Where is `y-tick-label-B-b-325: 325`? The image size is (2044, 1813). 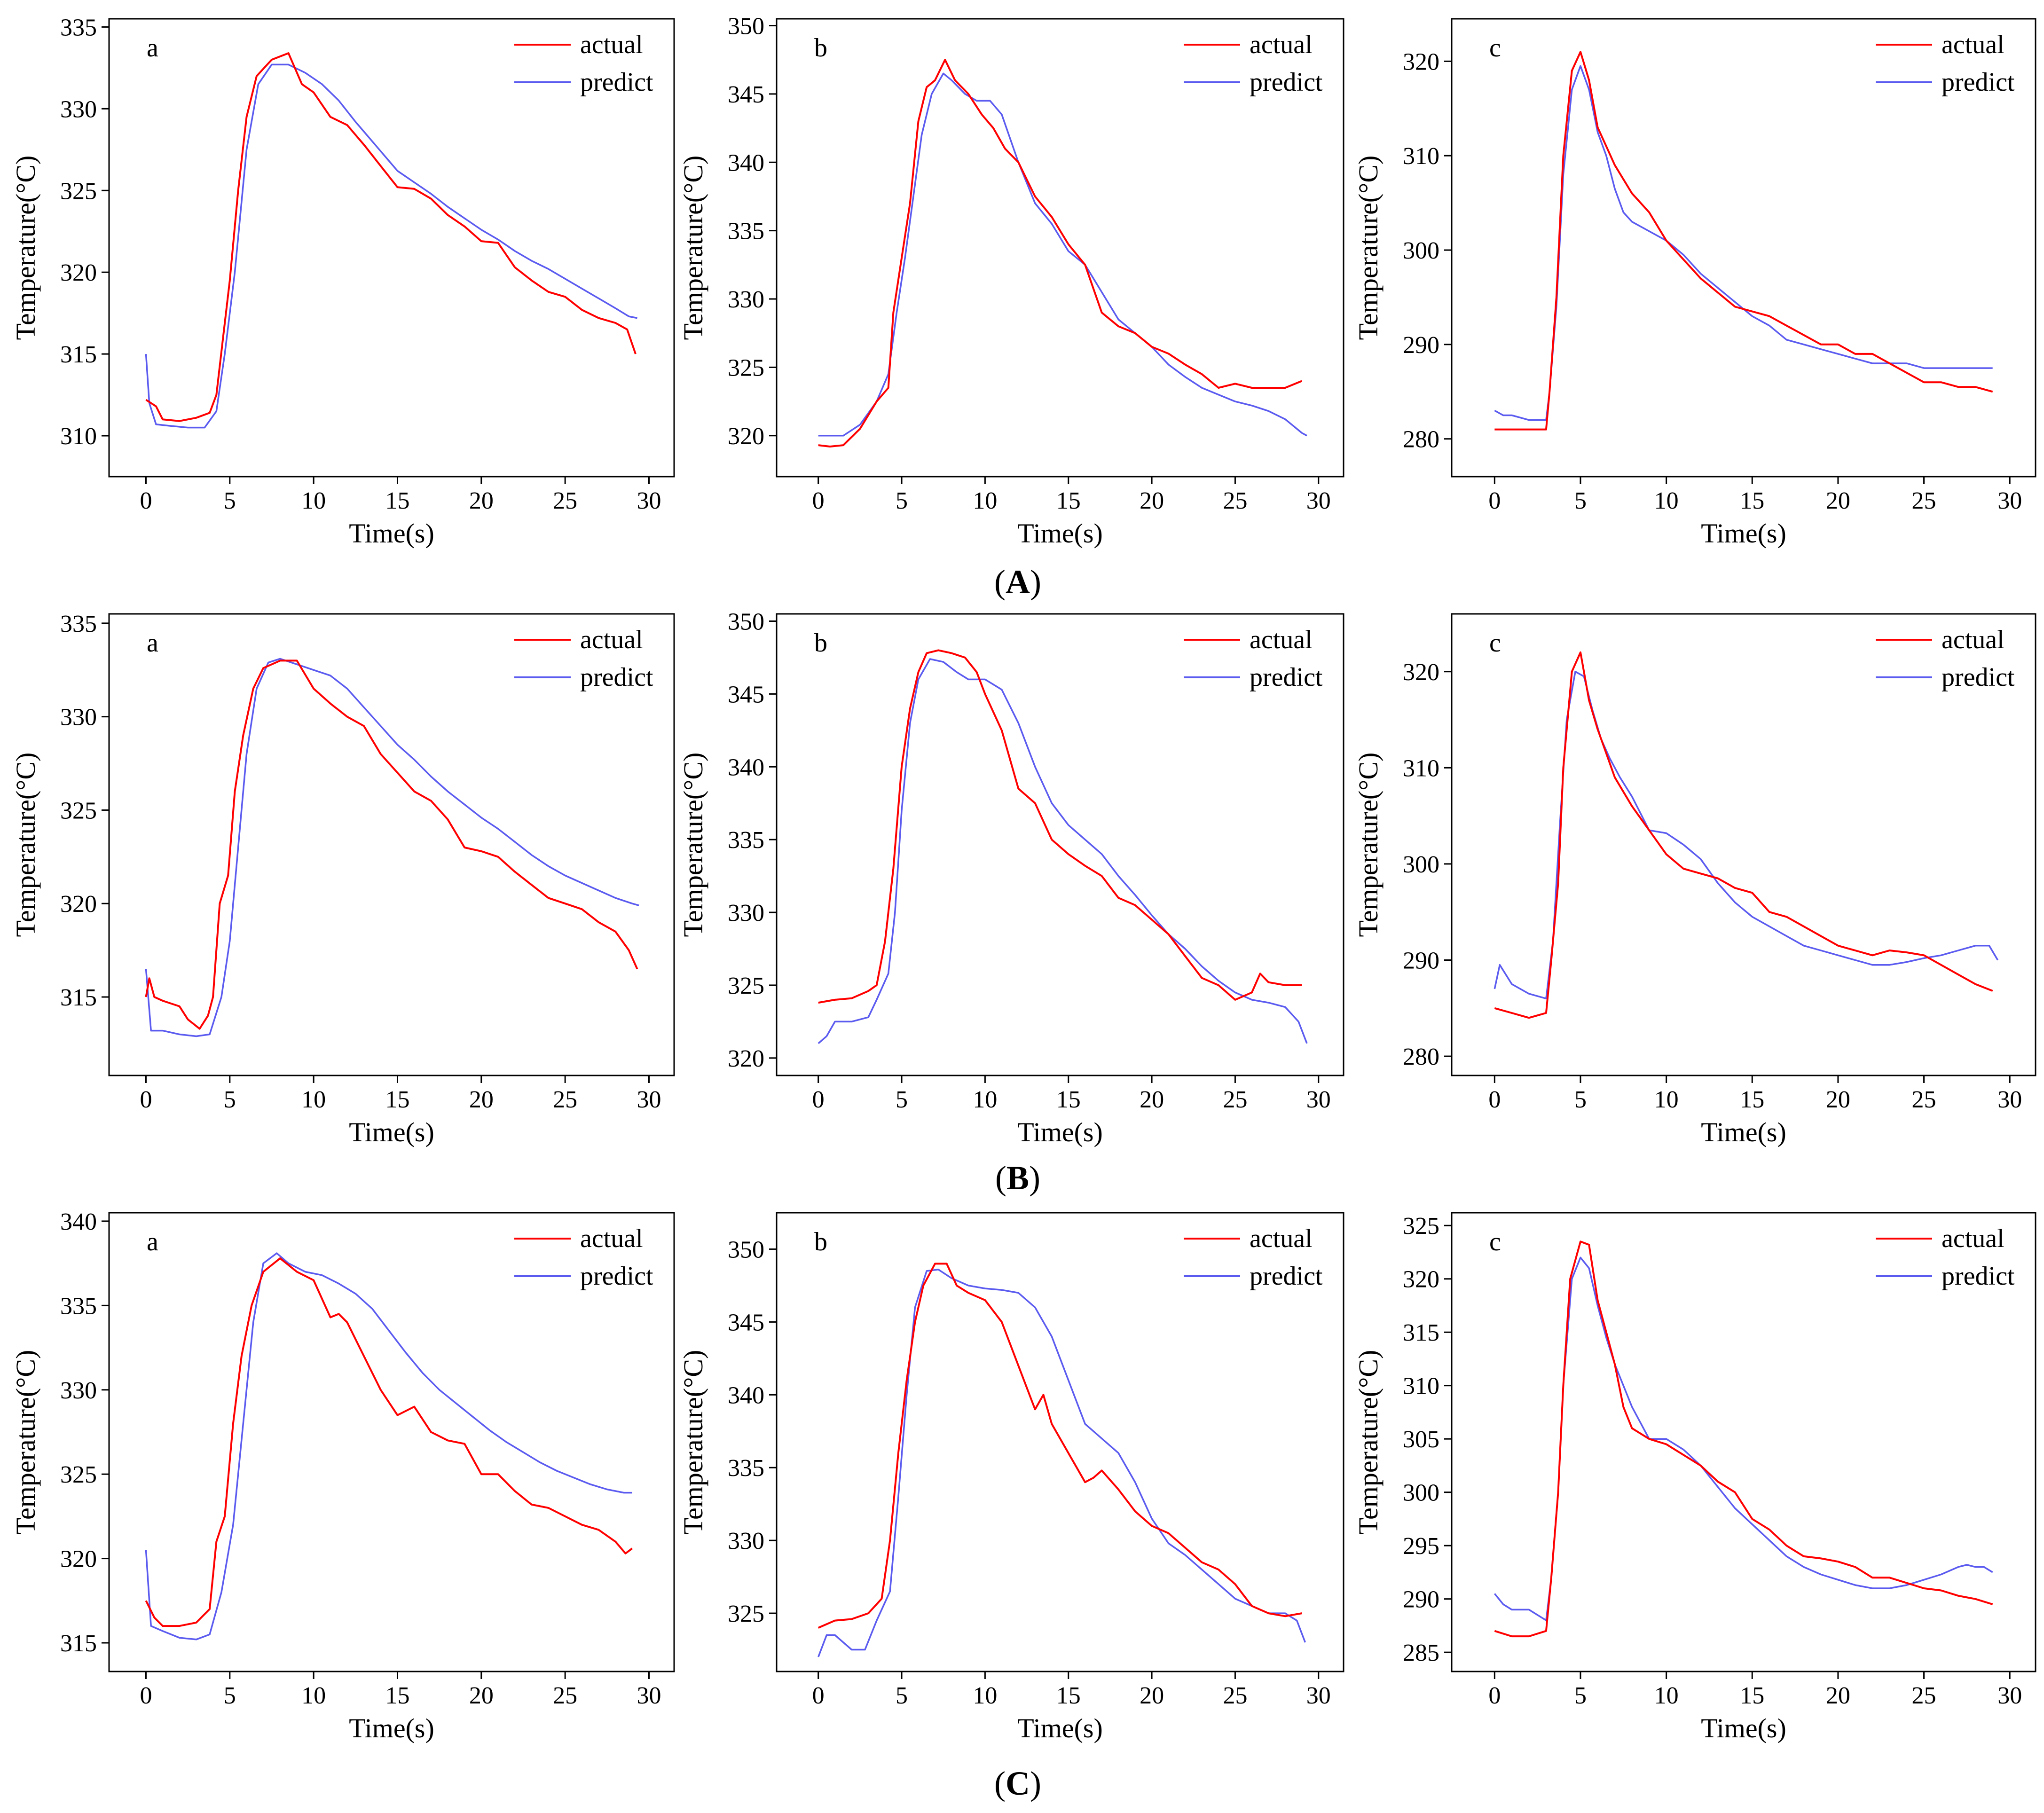 y-tick-label-B-b-325: 325 is located at coordinates (746, 986).